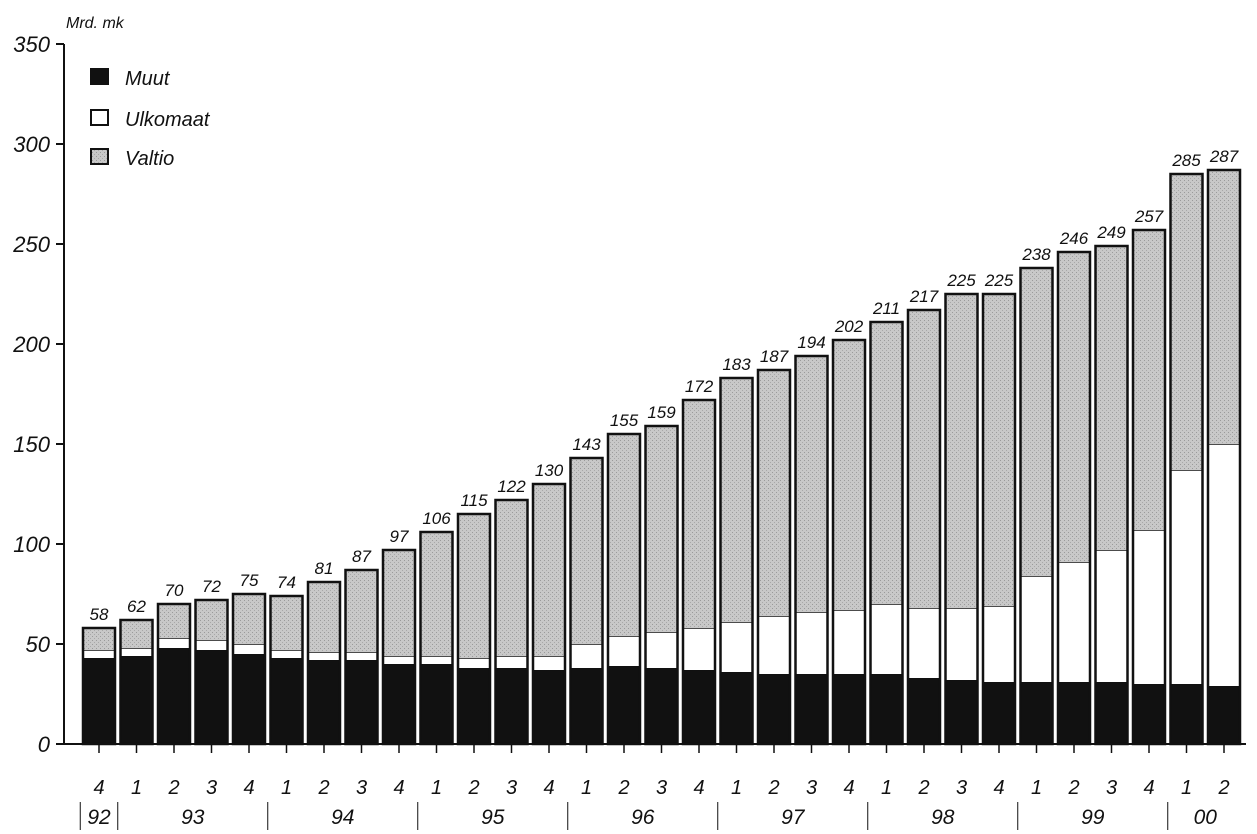 The height and width of the screenshot is (834, 1257). Describe the element at coordinates (1074, 238) in the screenshot. I see `total-label: 246` at that location.